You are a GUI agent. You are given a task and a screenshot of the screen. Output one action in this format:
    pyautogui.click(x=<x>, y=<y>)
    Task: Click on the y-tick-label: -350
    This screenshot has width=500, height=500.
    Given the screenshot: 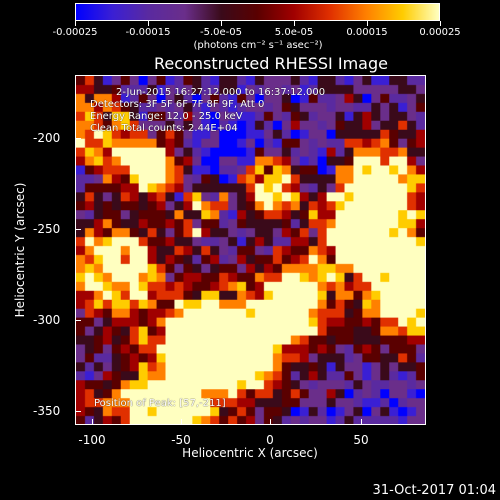 What is the action you would take?
    pyautogui.click(x=47, y=411)
    